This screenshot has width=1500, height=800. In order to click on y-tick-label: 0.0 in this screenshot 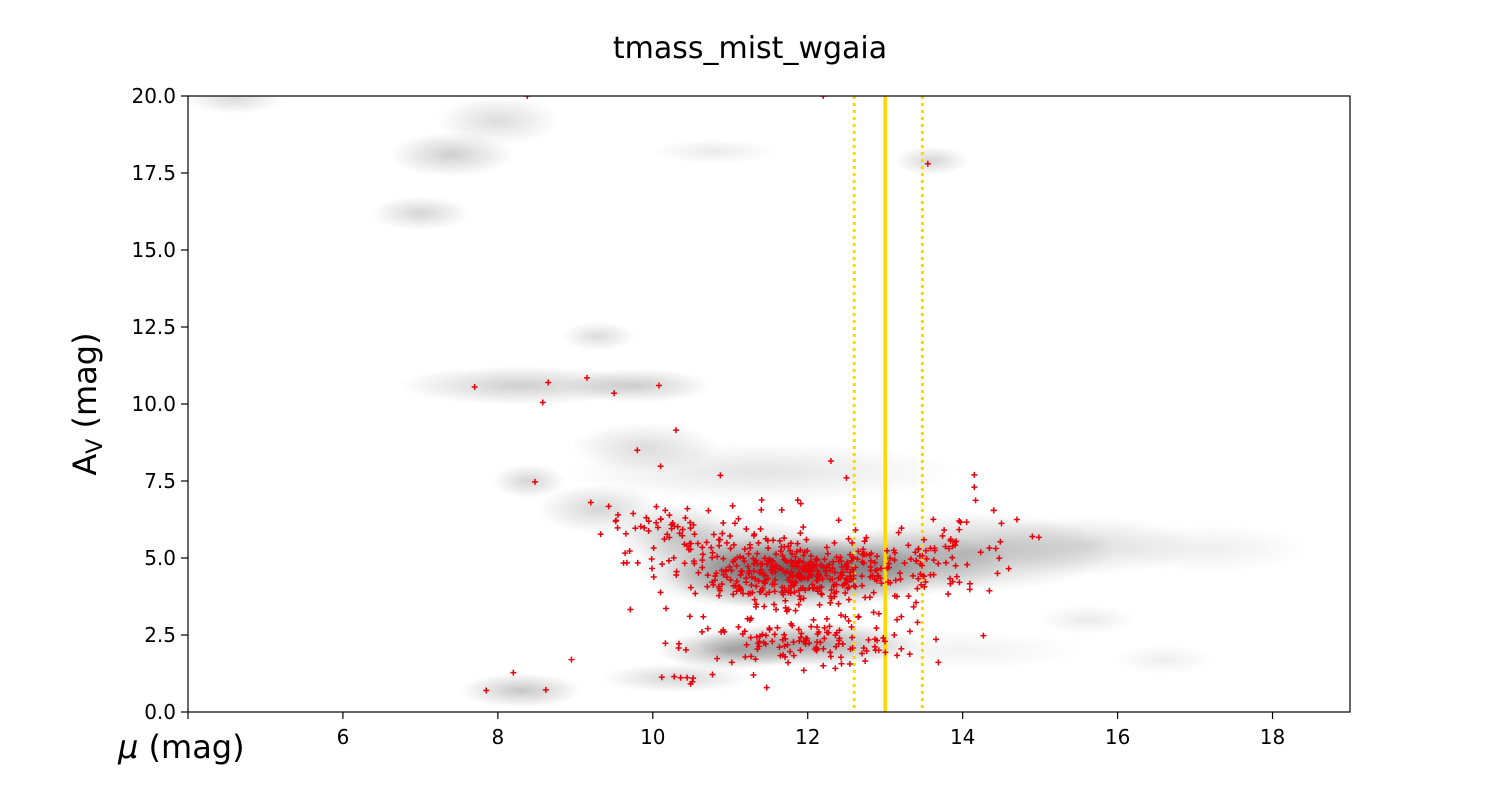, I will do `click(160, 712)`.